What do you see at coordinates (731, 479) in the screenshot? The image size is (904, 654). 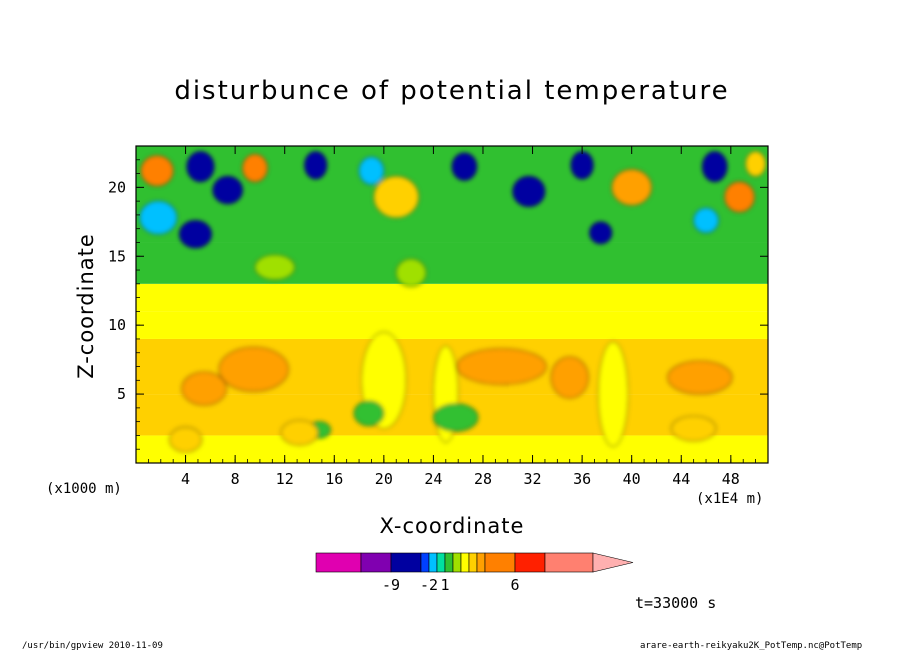 I see `x-tick-label: 48` at bounding box center [731, 479].